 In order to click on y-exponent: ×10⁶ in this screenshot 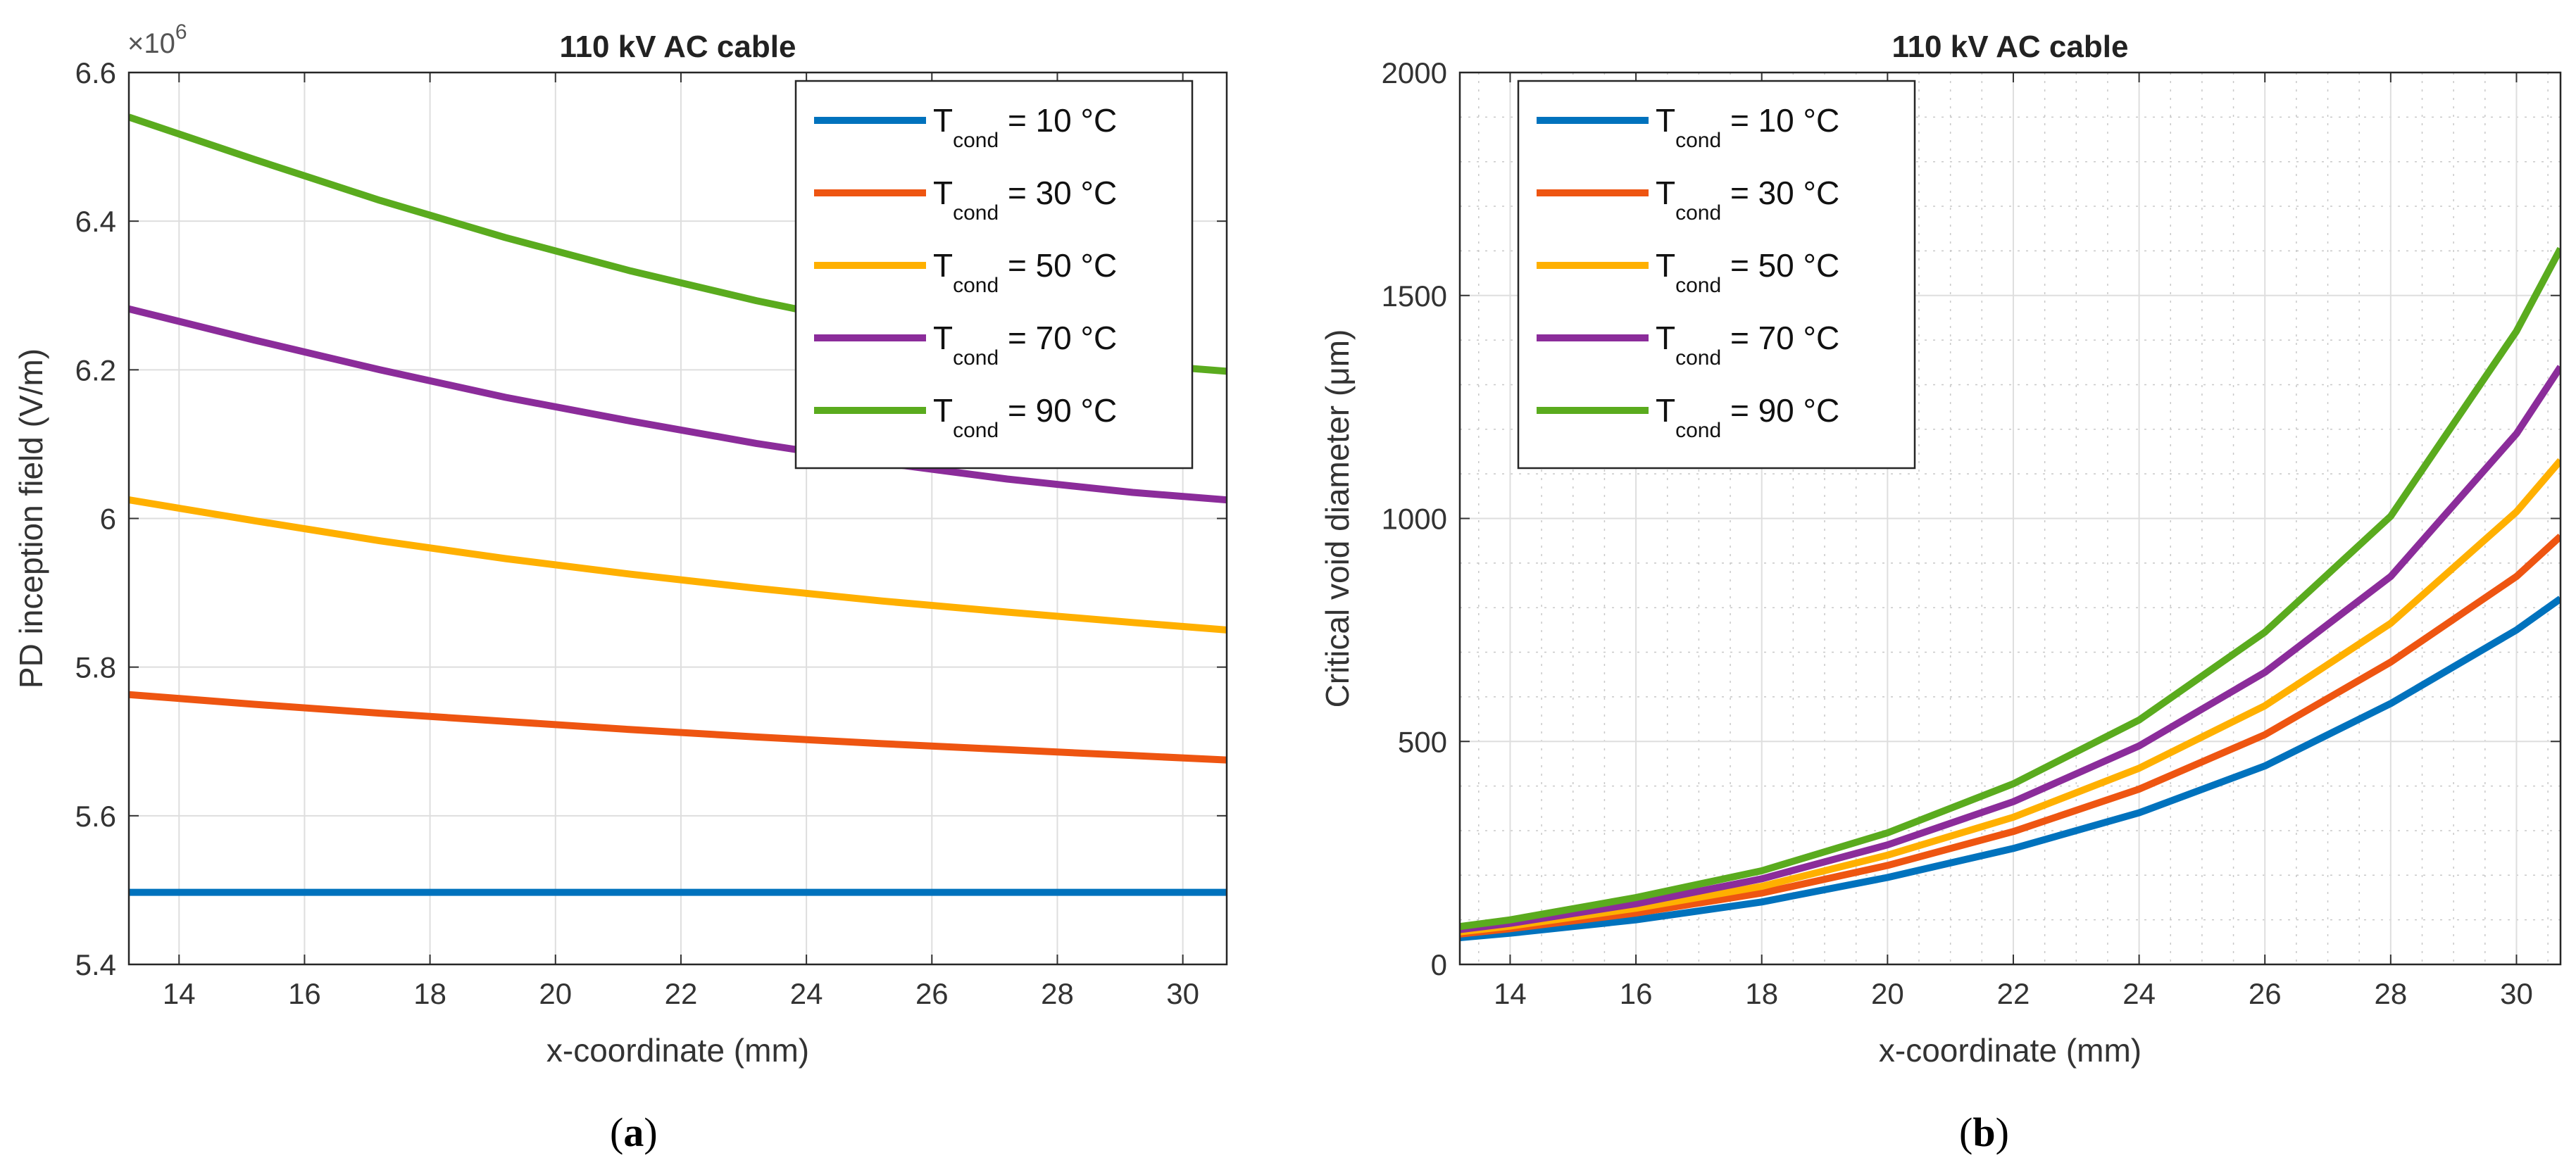, I will do `click(157, 39)`.